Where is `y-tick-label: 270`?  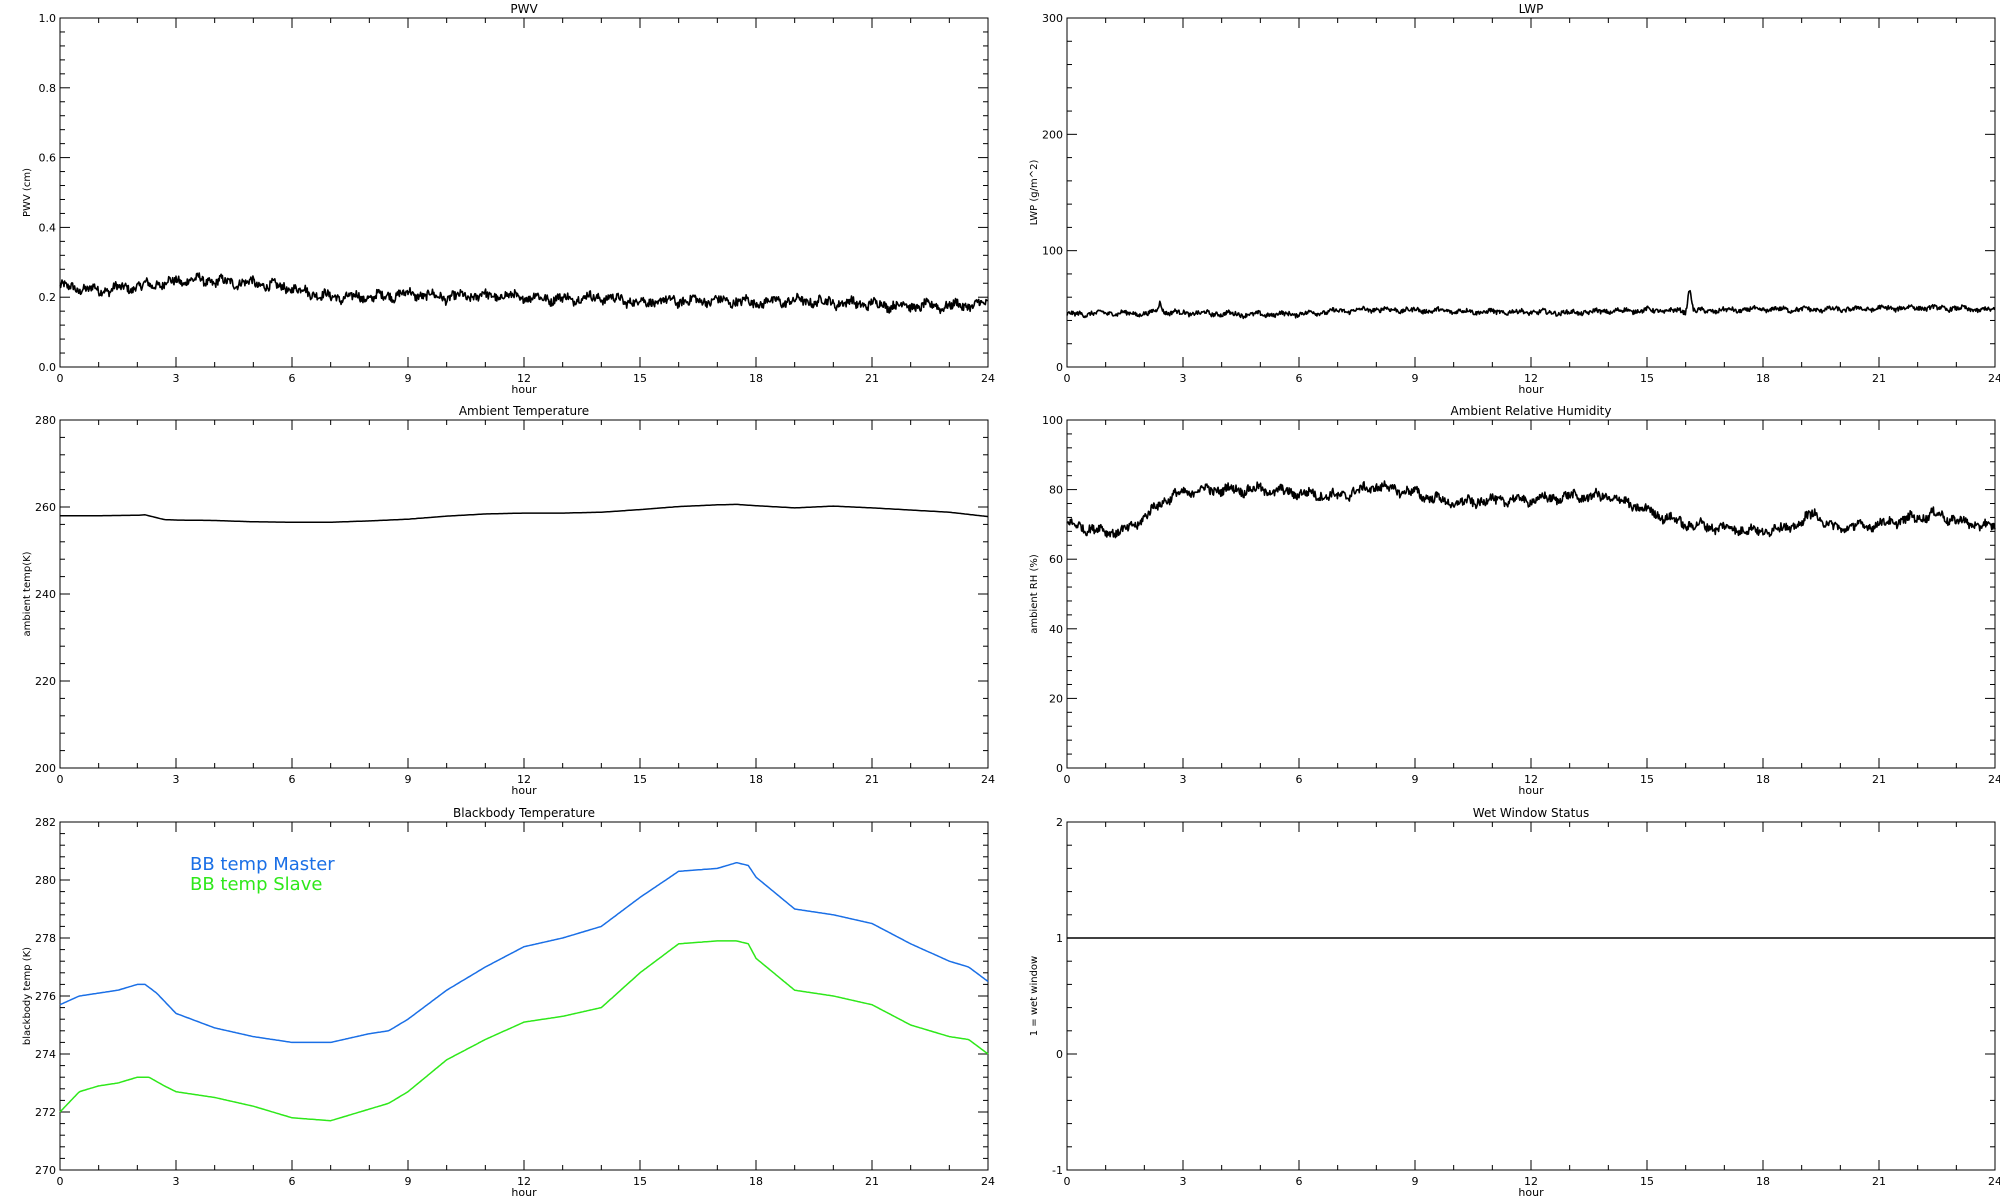
y-tick-label: 270 is located at coordinates (45, 1170).